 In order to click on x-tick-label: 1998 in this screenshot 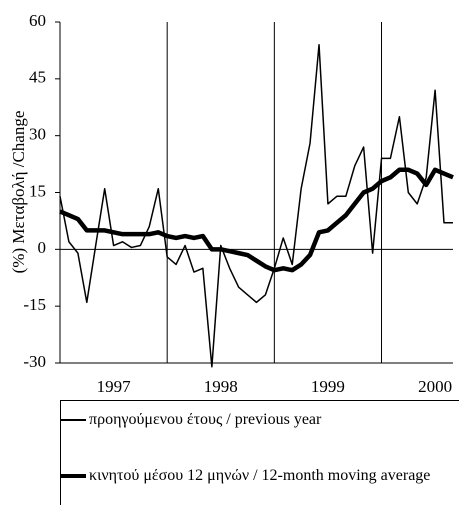, I will do `click(221, 386)`.